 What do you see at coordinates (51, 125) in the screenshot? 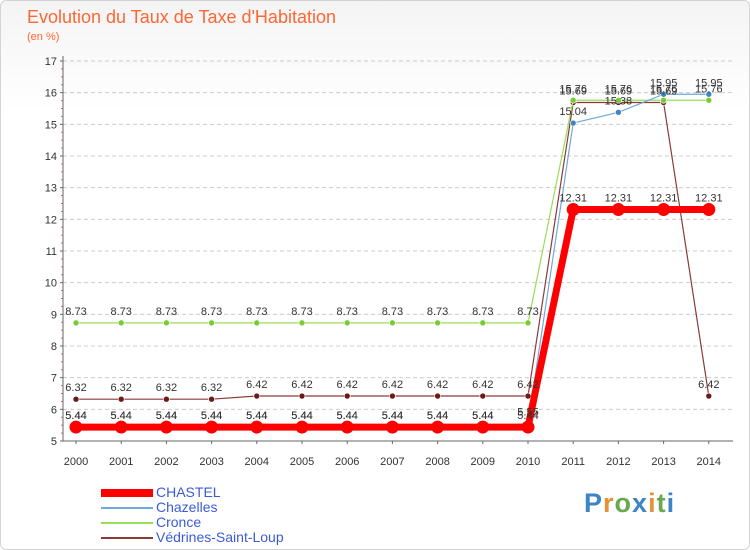
I see `y-tick-label: 15` at bounding box center [51, 125].